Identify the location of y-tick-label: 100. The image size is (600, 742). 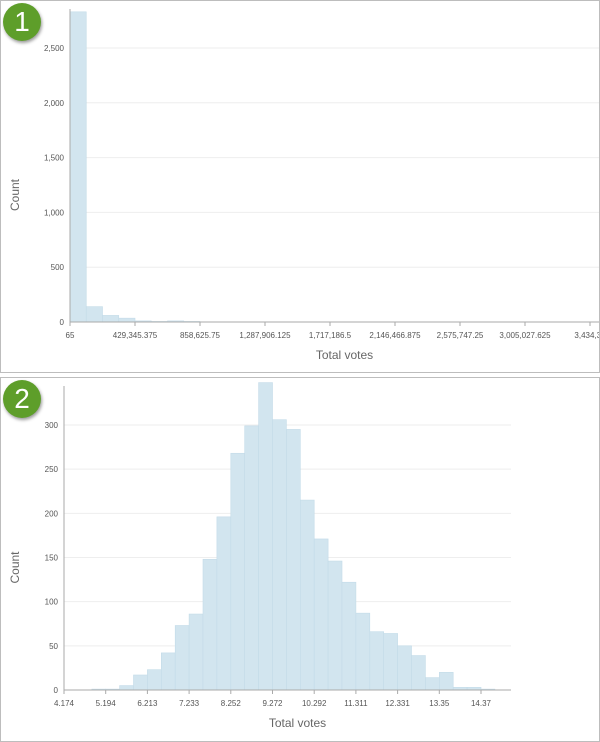
(52, 602).